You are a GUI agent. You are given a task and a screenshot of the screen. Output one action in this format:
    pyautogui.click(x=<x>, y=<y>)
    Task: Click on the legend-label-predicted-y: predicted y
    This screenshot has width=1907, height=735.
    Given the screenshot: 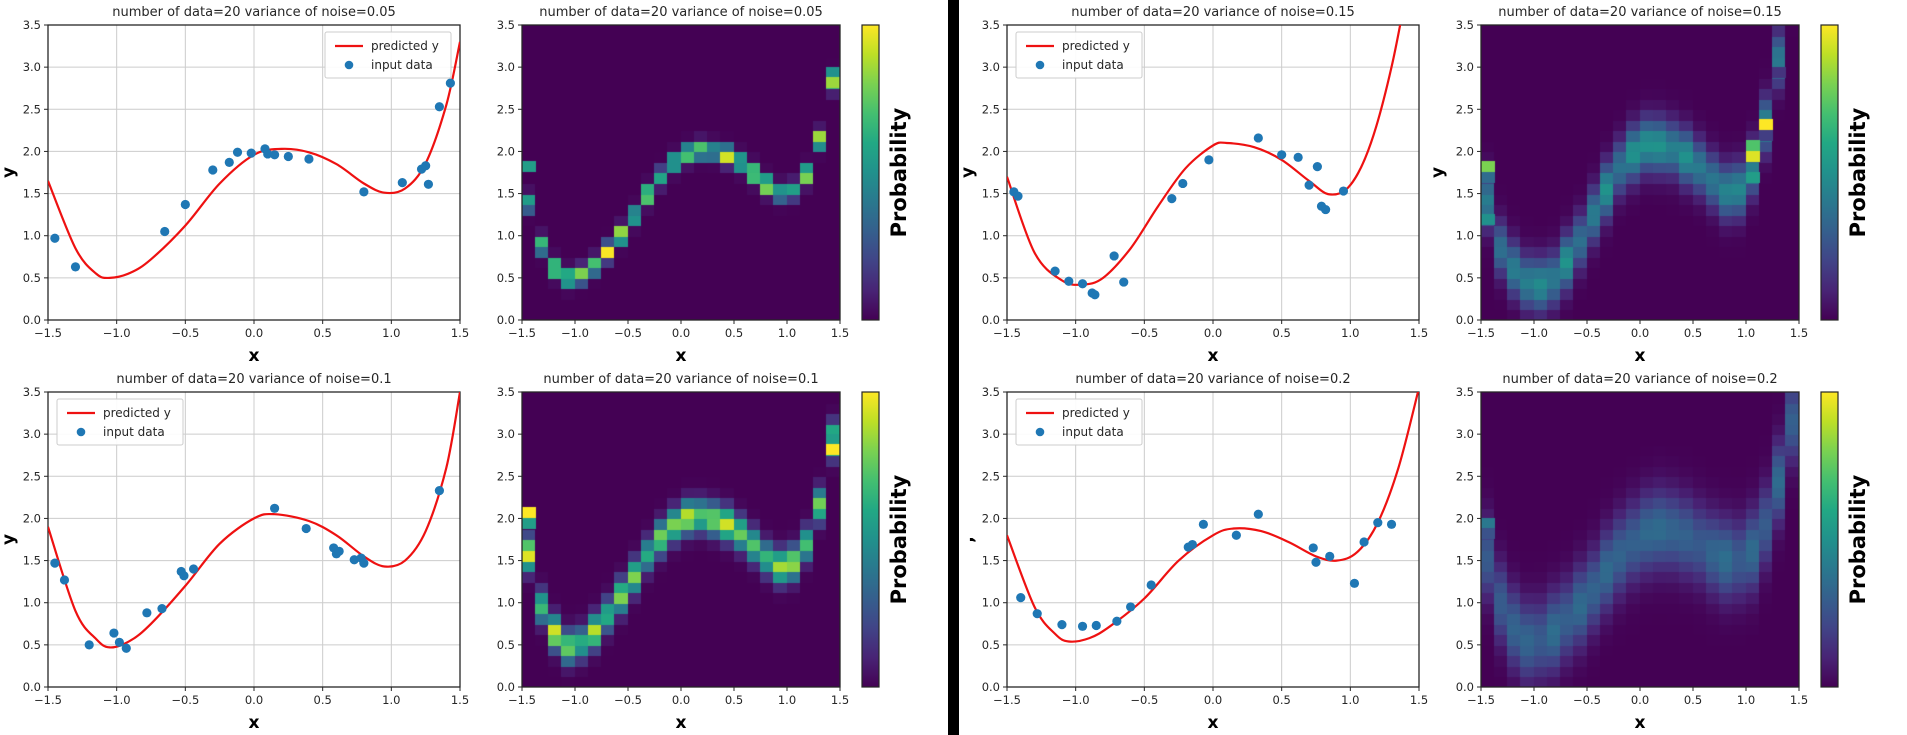 What is the action you would take?
    pyautogui.click(x=405, y=46)
    